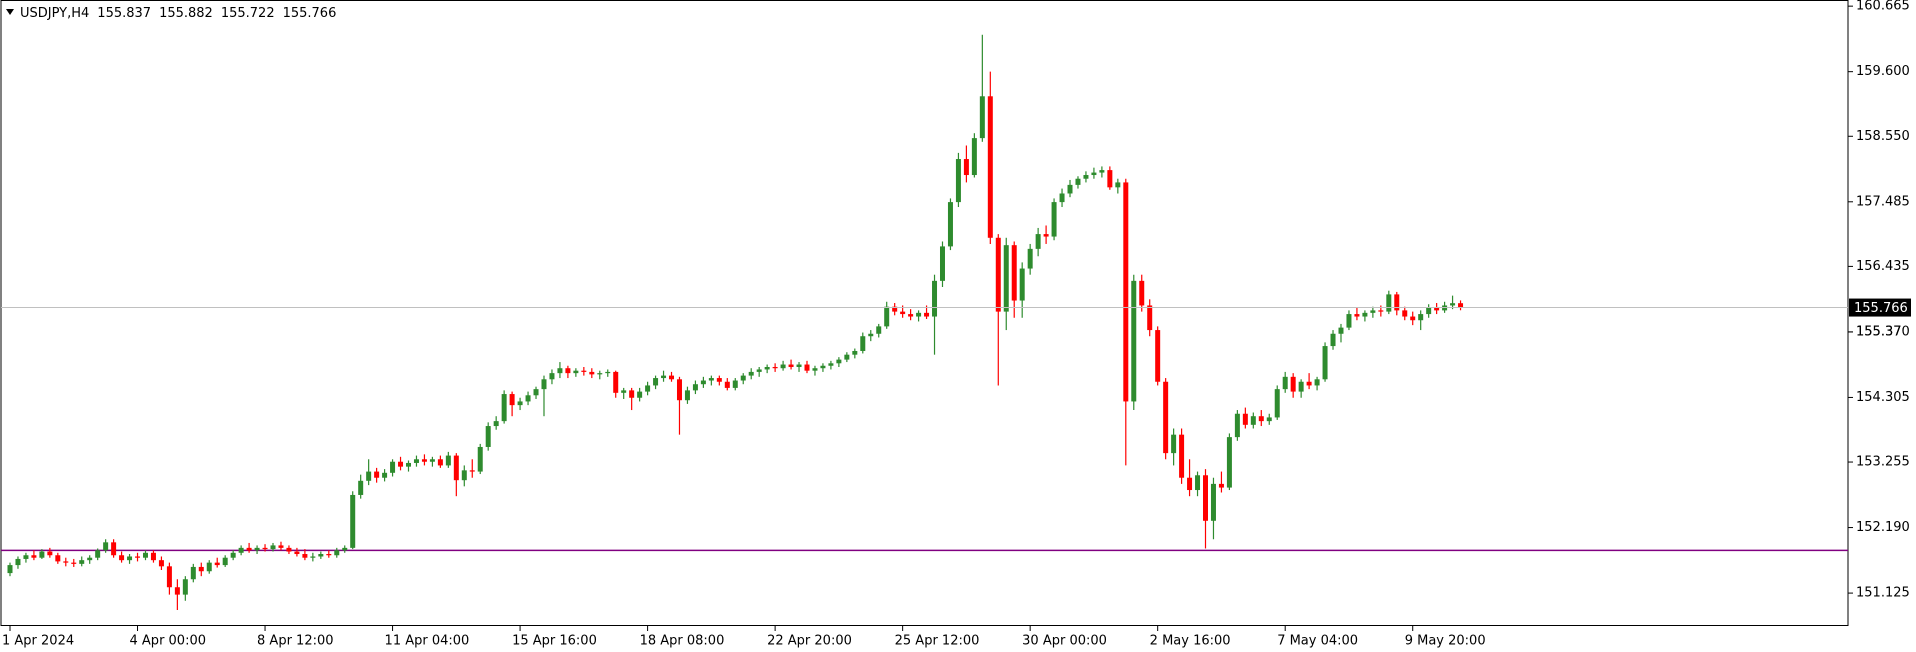  What do you see at coordinates (1883, 462) in the screenshot?
I see `y-tick-label: 153.255` at bounding box center [1883, 462].